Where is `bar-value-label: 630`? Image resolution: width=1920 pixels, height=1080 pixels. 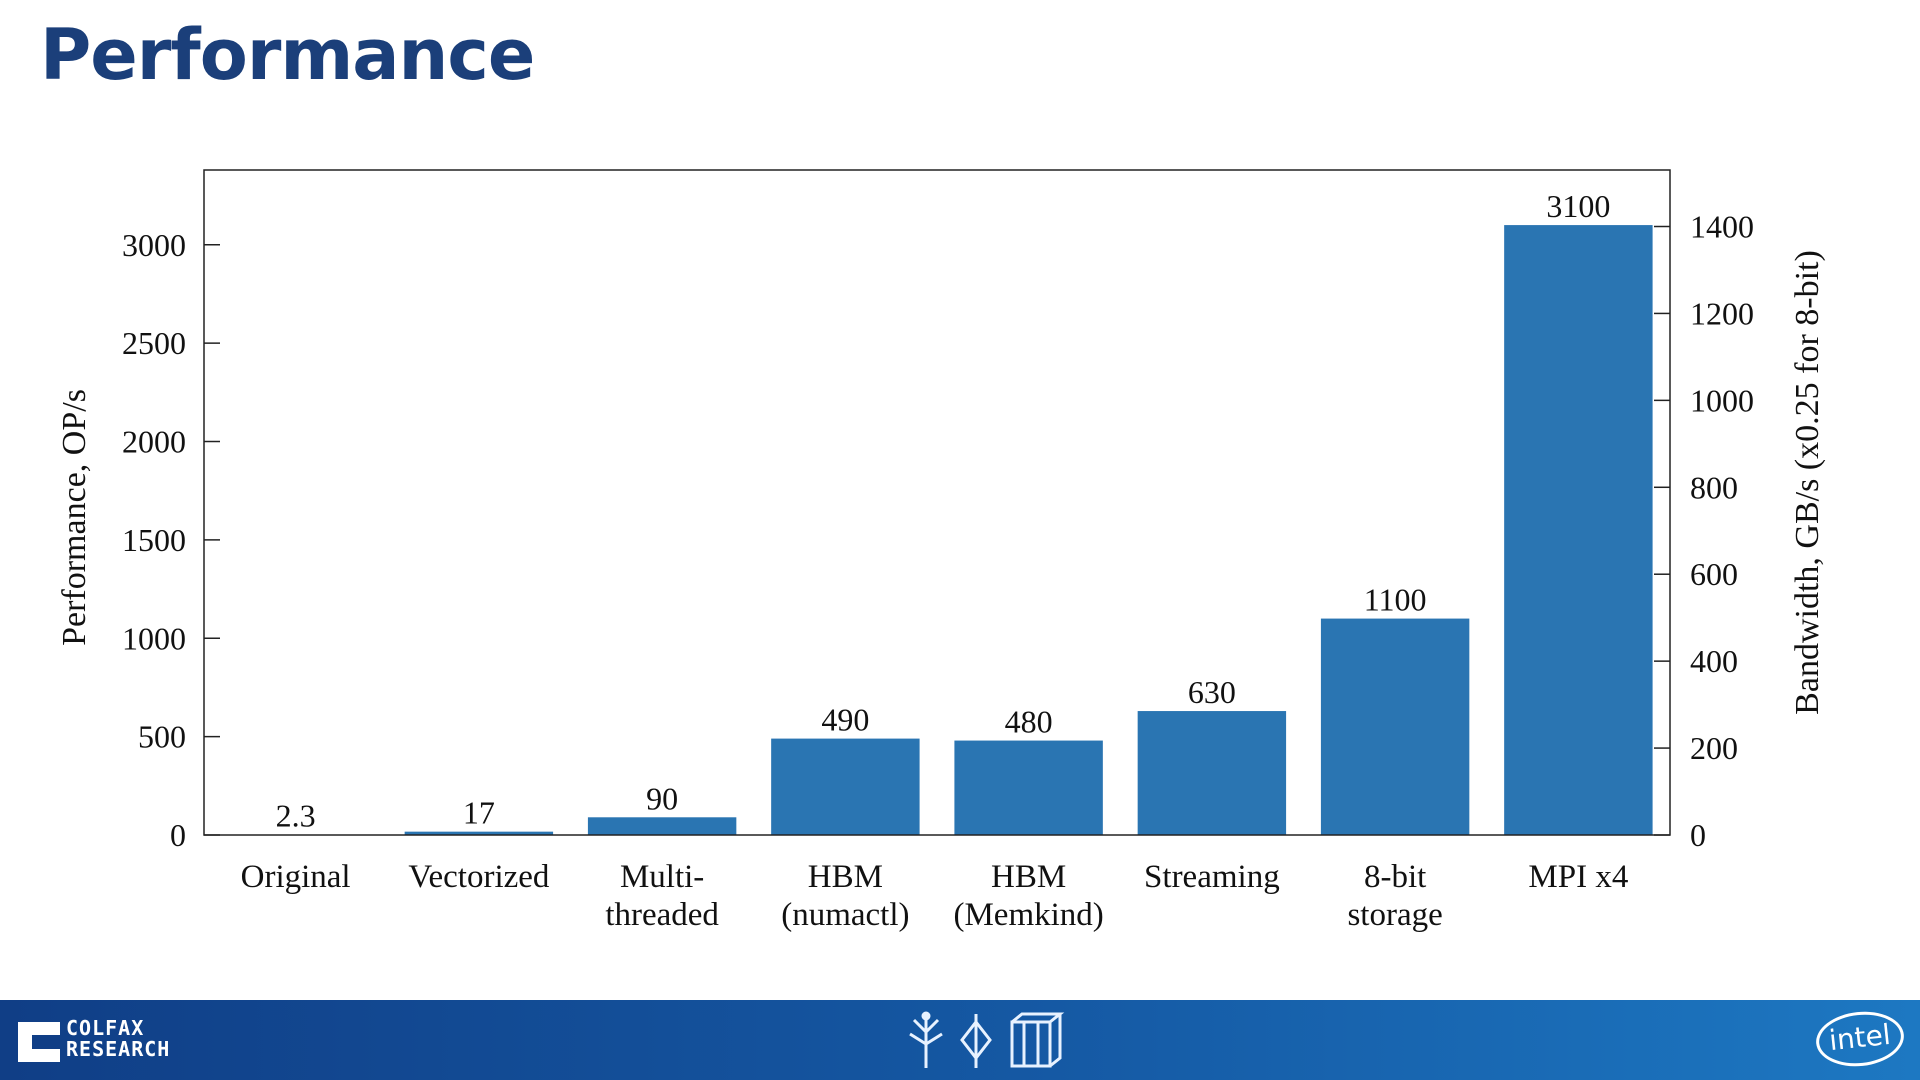 bar-value-label: 630 is located at coordinates (1212, 692).